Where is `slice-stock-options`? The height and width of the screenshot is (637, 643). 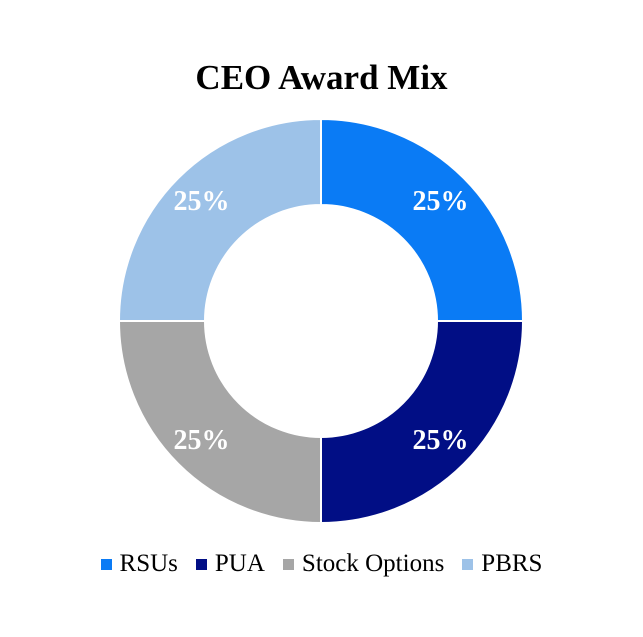 slice-stock-options is located at coordinates (219, 422).